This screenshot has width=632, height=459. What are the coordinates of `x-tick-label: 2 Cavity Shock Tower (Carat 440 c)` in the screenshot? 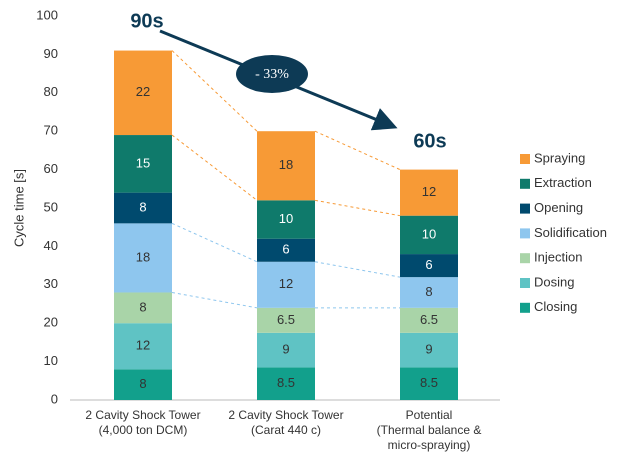 It's located at (285, 422).